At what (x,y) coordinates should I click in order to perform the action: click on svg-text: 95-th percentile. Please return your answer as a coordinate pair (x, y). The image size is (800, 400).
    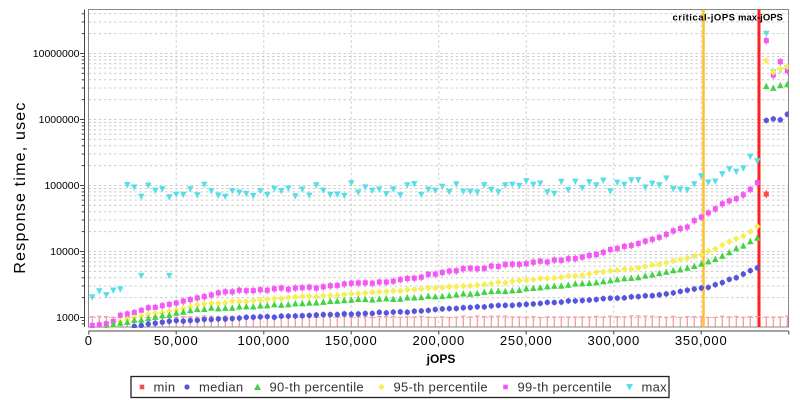
    Looking at the image, I should click on (441, 387).